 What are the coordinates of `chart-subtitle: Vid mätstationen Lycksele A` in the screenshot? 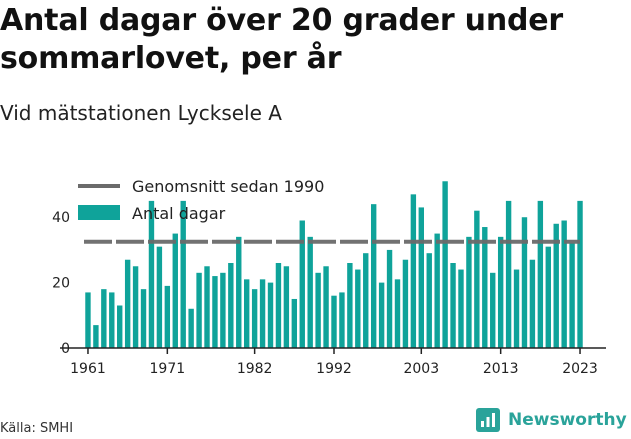 It's located at (141, 113).